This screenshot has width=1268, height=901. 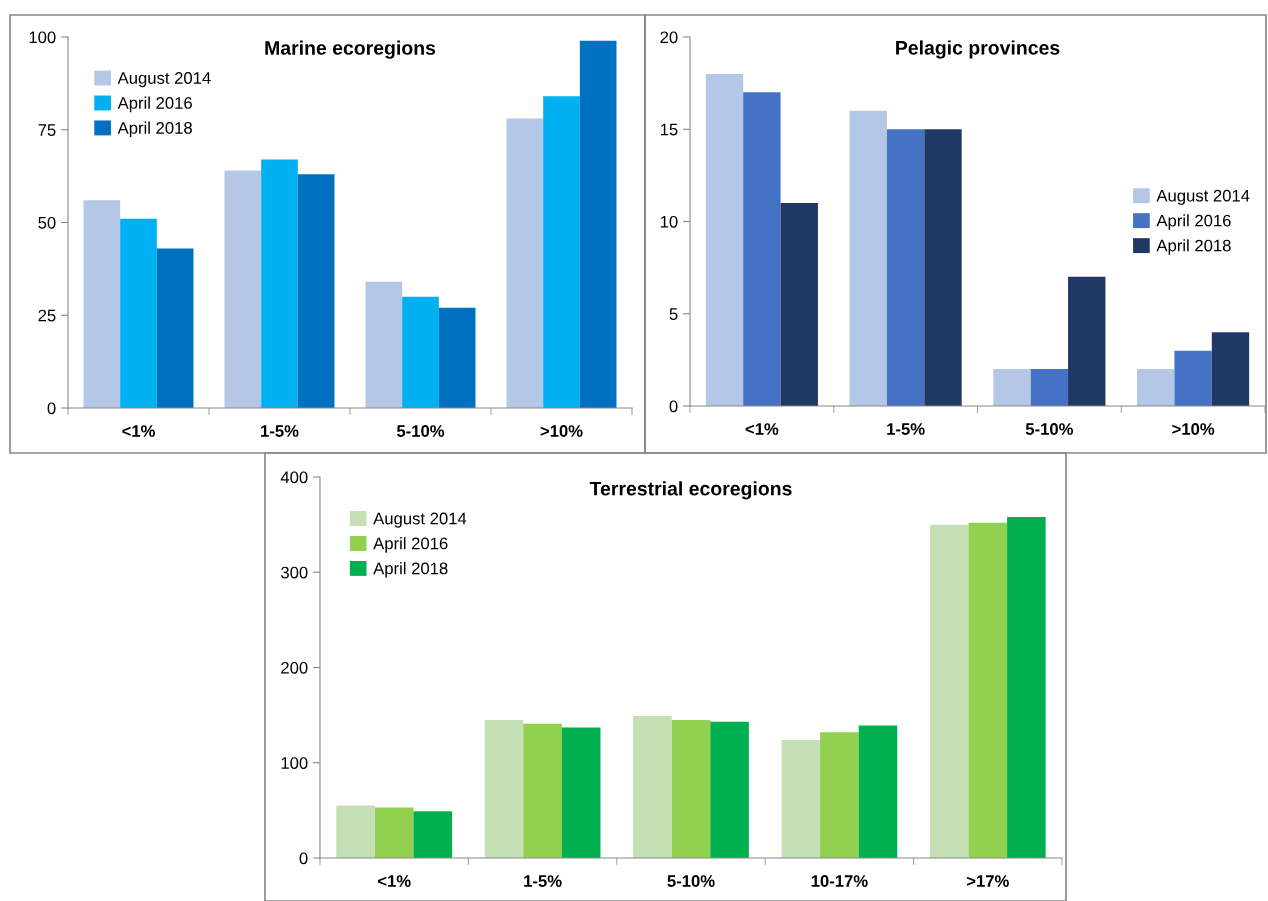 I want to click on y-tick-label: 20, so click(x=669, y=37).